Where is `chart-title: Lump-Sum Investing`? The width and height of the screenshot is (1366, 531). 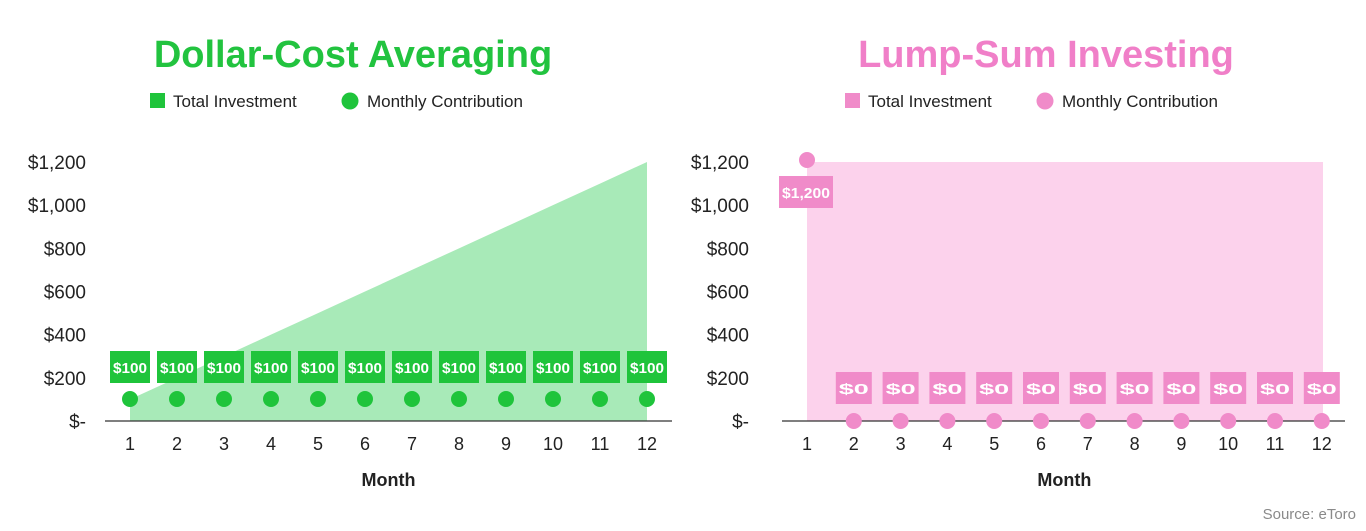
chart-title: Lump-Sum Investing is located at coordinates (1046, 55).